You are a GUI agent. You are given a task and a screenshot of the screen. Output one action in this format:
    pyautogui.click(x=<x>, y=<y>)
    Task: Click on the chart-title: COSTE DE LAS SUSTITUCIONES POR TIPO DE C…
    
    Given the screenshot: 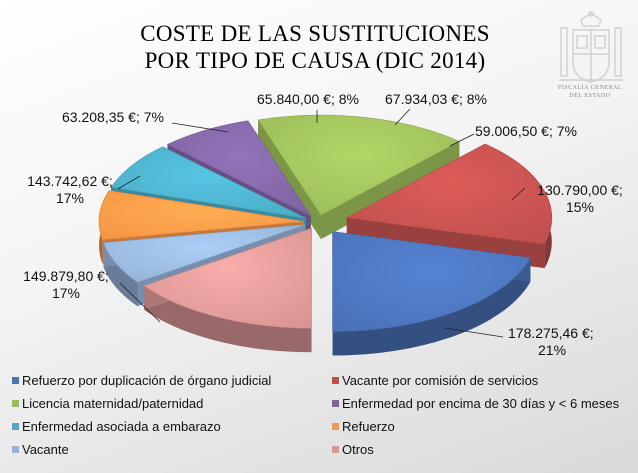 What is the action you would take?
    pyautogui.click(x=315, y=47)
    